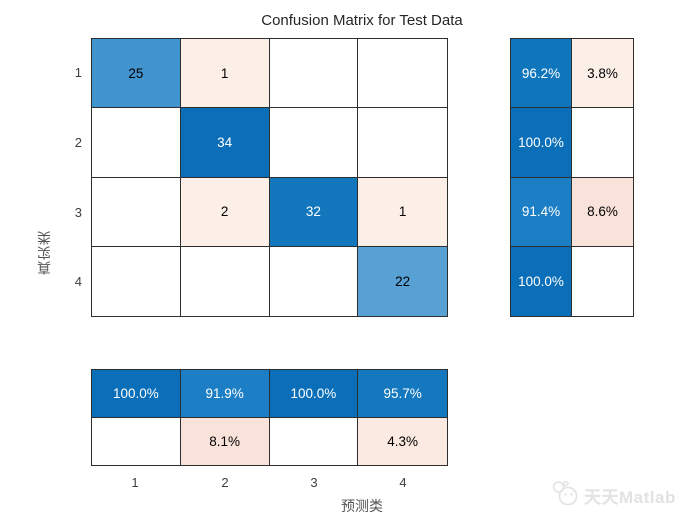 The width and height of the screenshot is (700, 525). Describe the element at coordinates (78, 72) in the screenshot. I see `y-tick-1: 1` at that location.